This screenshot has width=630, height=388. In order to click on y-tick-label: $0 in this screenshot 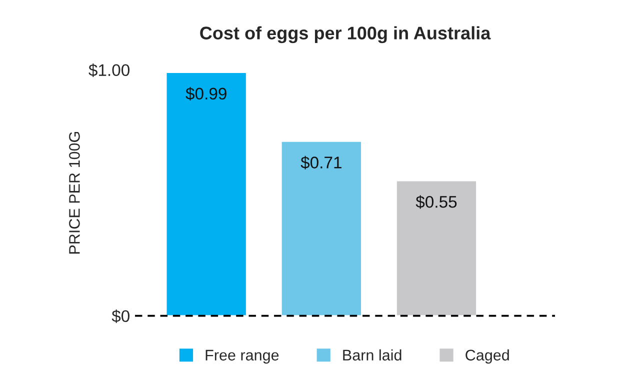, I will do `click(121, 317)`.